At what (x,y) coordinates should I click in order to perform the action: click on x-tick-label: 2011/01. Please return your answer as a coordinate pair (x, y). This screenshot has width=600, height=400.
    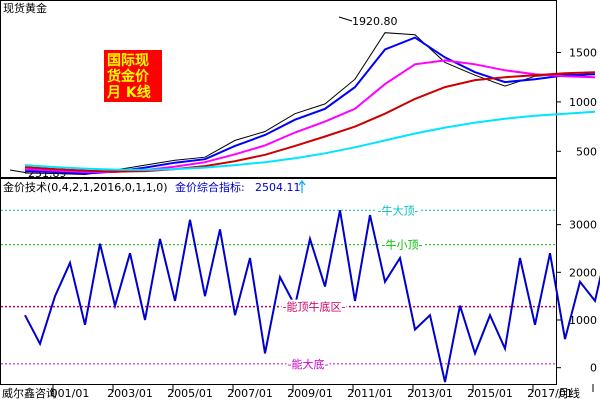
    Looking at the image, I should click on (370, 393).